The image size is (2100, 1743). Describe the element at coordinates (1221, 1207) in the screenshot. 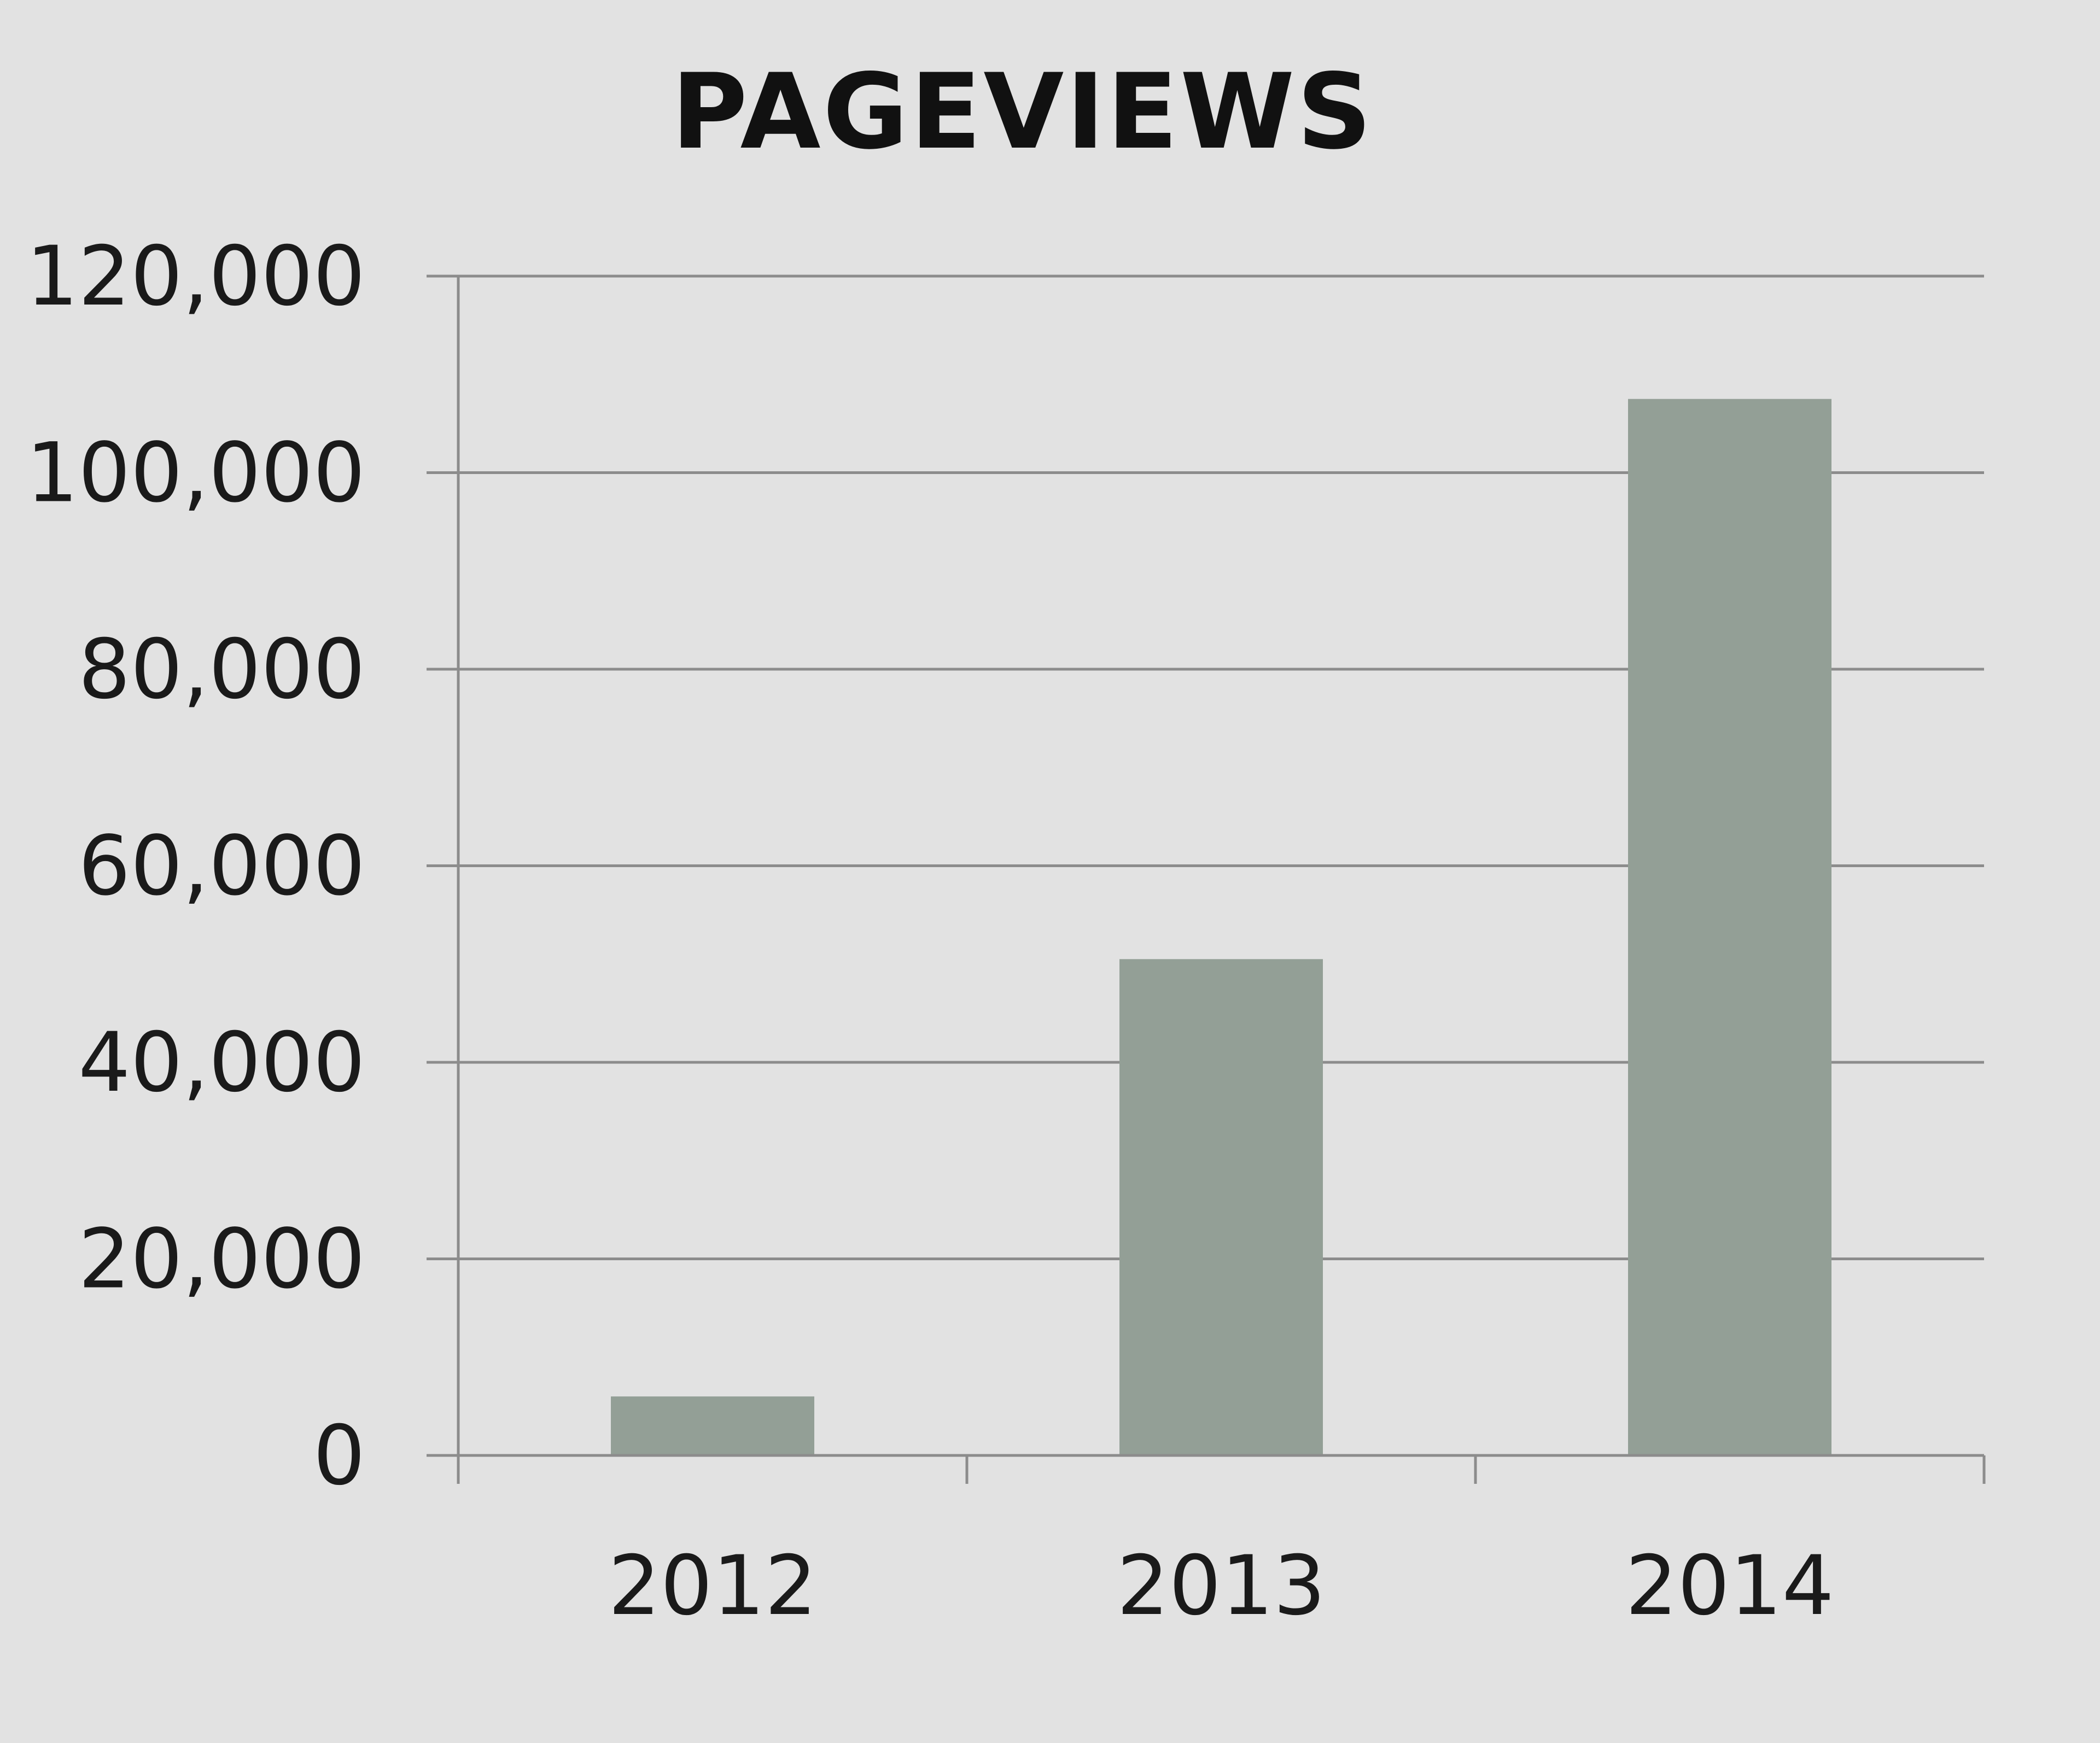

I see `bar-2013` at that location.